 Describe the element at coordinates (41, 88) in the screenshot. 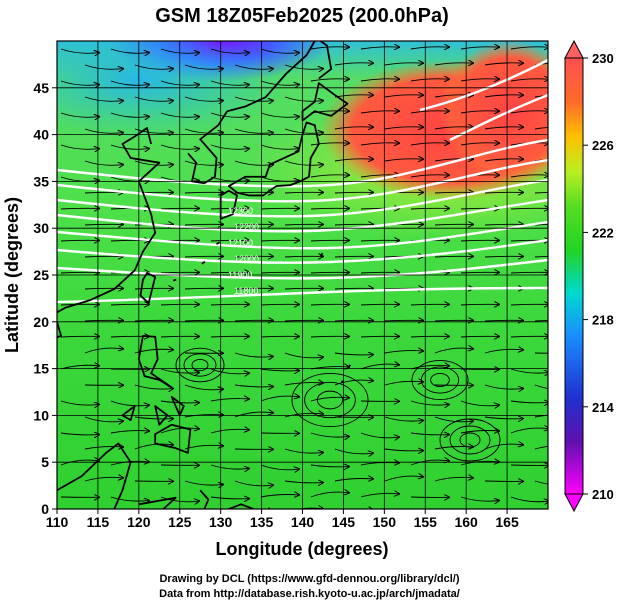

I see `y-tick-label: 45` at that location.